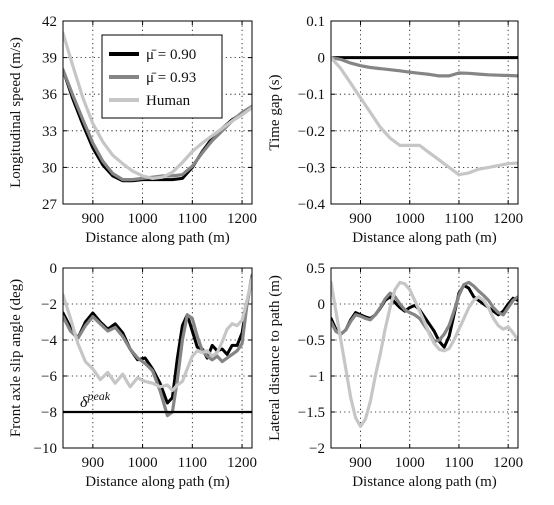  I want to click on y-tick-label: 36, so click(50, 95).